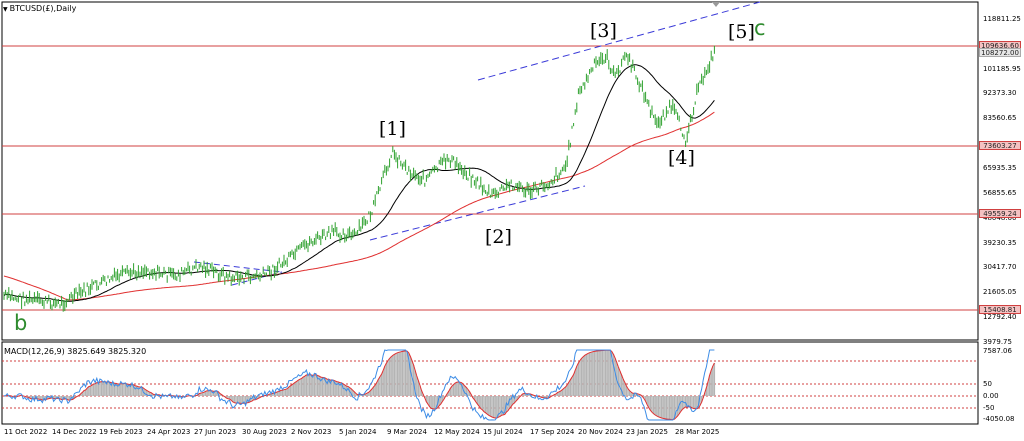 The width and height of the screenshot is (1024, 441). Describe the element at coordinates (358, 432) in the screenshot. I see `x-tick: 5 Jan 2024` at that location.